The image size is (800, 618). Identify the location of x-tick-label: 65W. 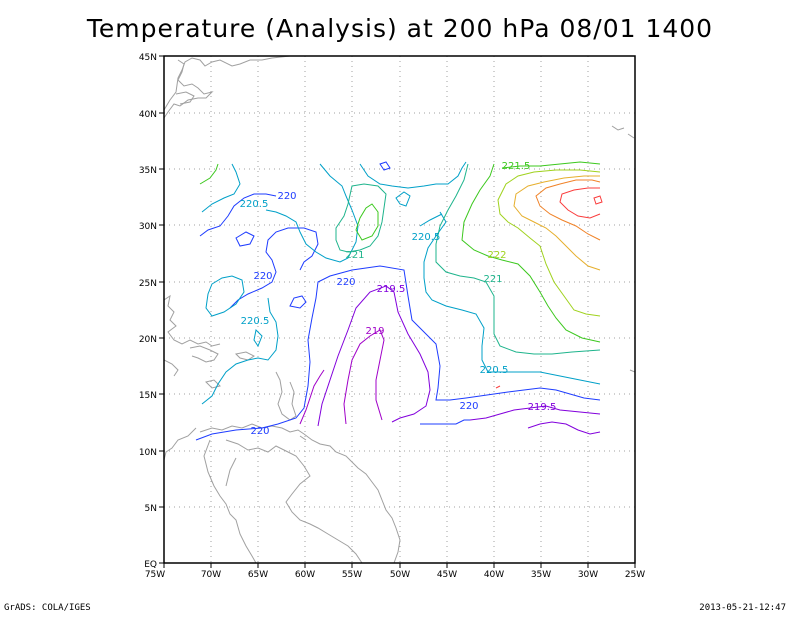
(258, 575).